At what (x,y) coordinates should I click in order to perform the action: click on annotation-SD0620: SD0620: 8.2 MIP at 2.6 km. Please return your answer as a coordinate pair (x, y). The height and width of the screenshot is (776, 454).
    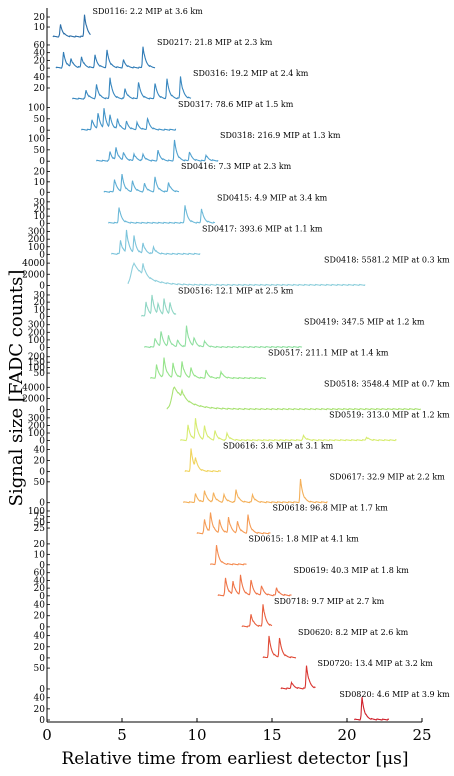
    Looking at the image, I should click on (353, 632).